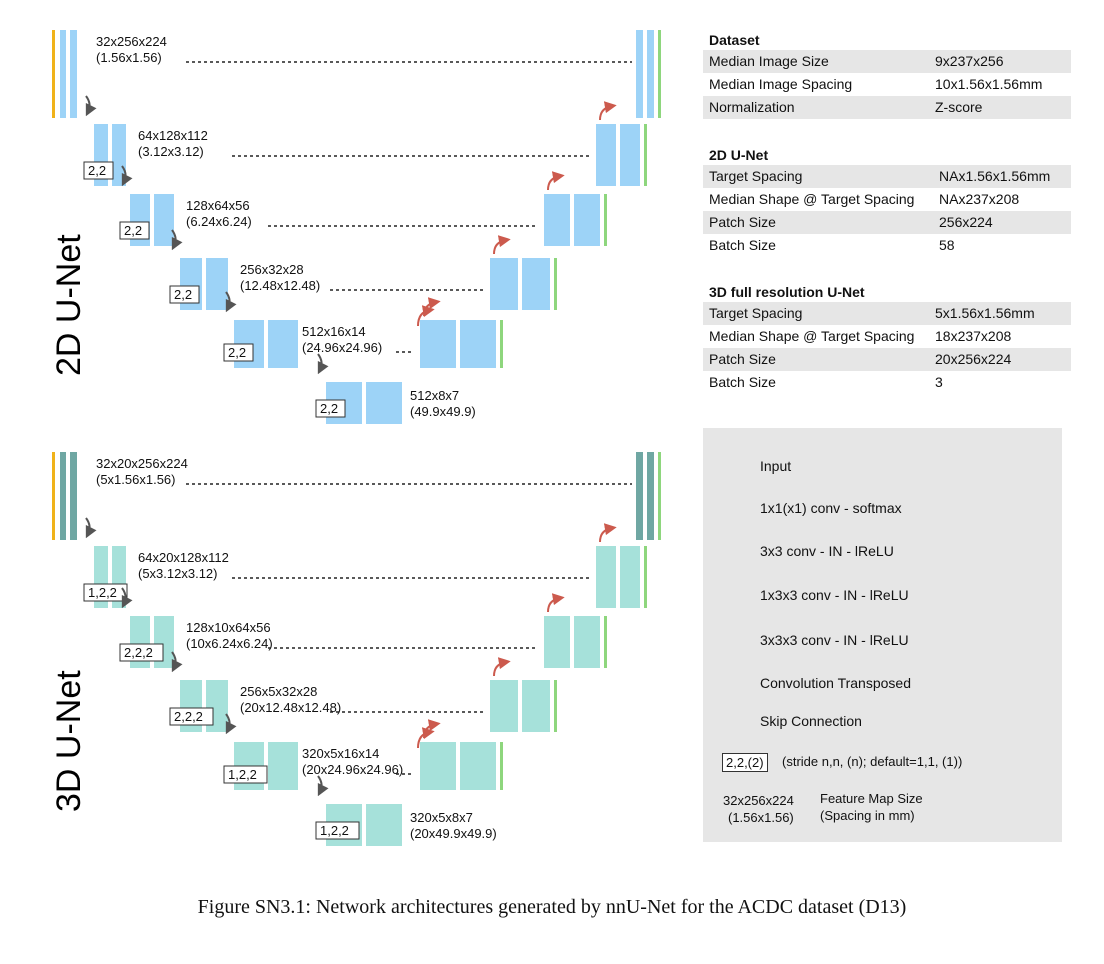 The height and width of the screenshot is (964, 1104). Describe the element at coordinates (434, 395) in the screenshot. I see `feature-map-size: 512x8x7` at that location.